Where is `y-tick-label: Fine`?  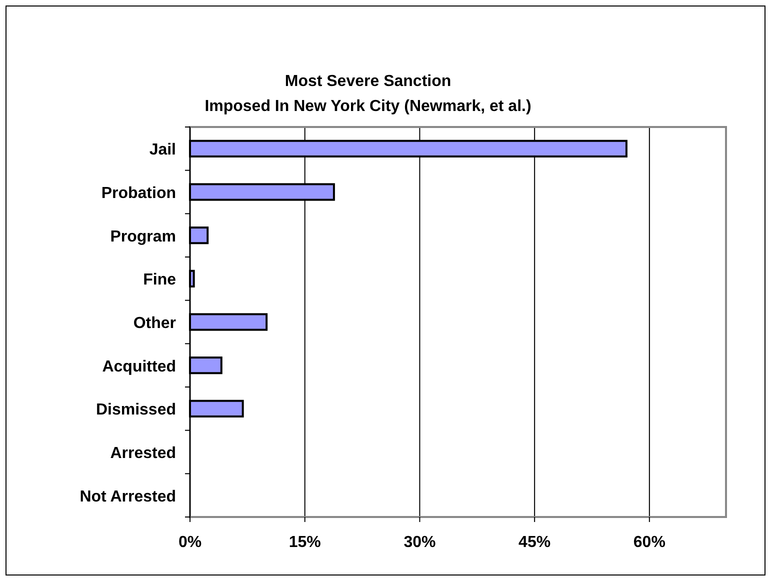
y-tick-label: Fine is located at coordinates (159, 280).